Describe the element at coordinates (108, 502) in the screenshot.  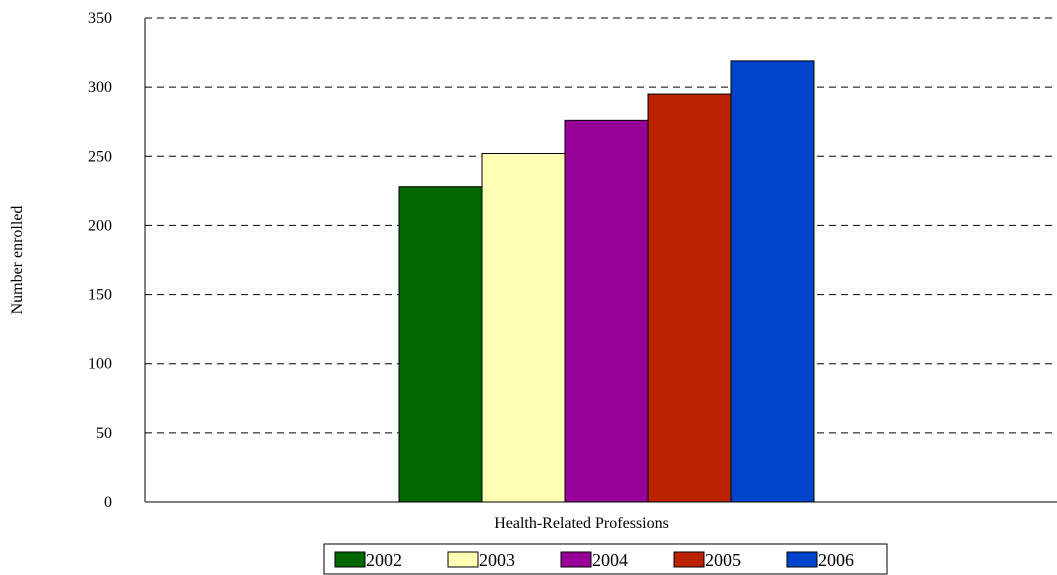
I see `y-tick-label: 0` at that location.